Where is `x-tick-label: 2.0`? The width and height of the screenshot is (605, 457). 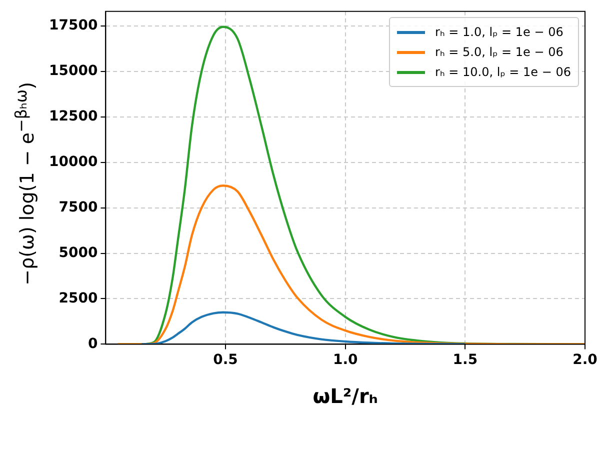 x-tick-label: 2.0 is located at coordinates (585, 360).